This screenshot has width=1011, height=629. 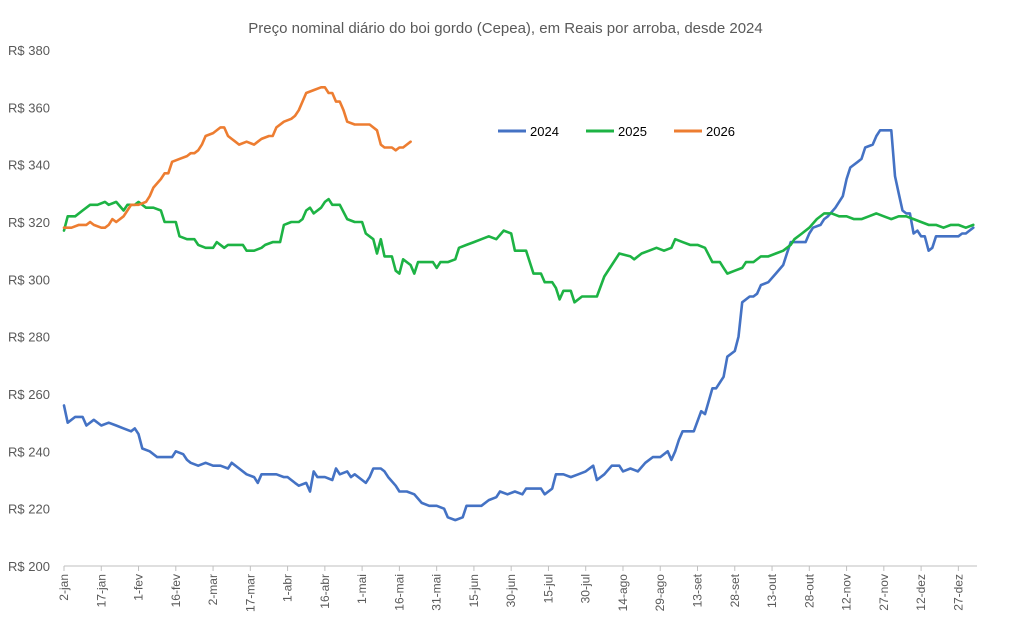 What do you see at coordinates (29, 566) in the screenshot?
I see `y-tick-label: R$ 200` at bounding box center [29, 566].